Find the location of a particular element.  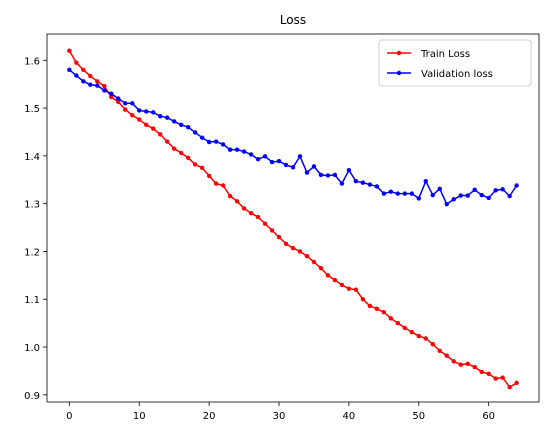

y-tick-label: 1.5 is located at coordinates (32, 109).